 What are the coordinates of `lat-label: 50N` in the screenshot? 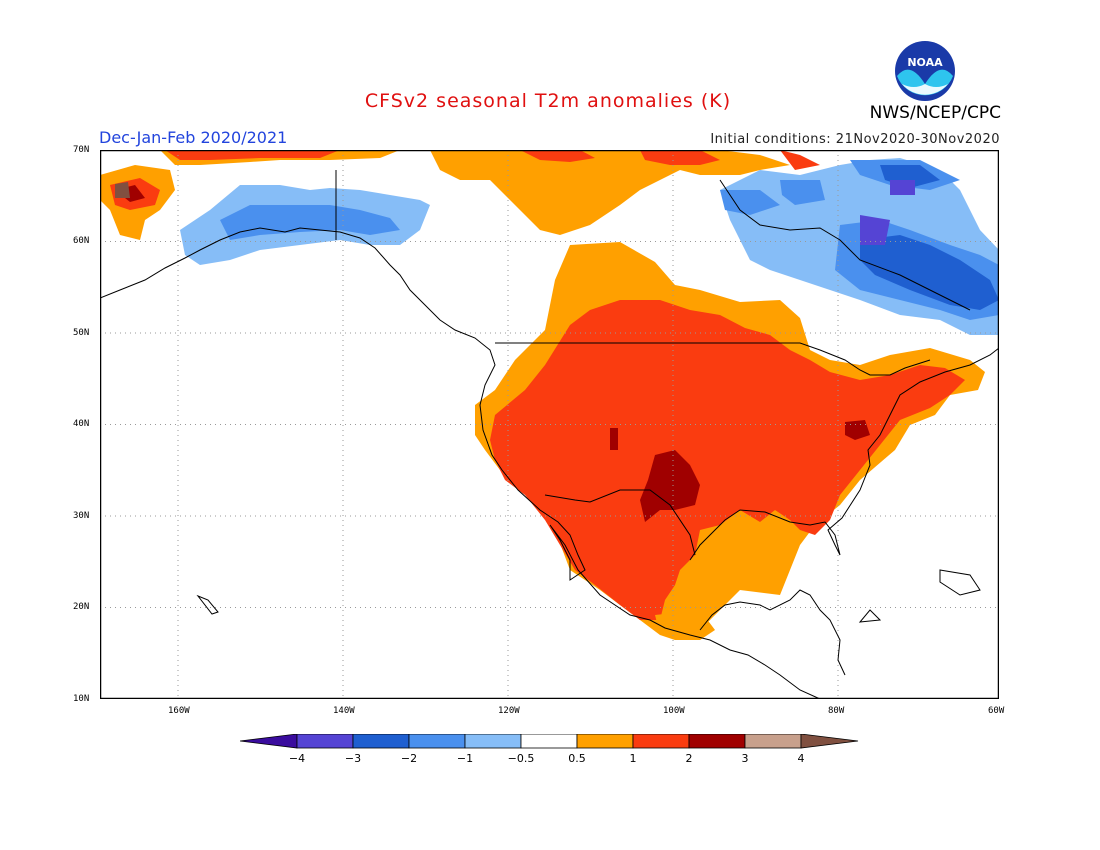 It's located at (81, 333).